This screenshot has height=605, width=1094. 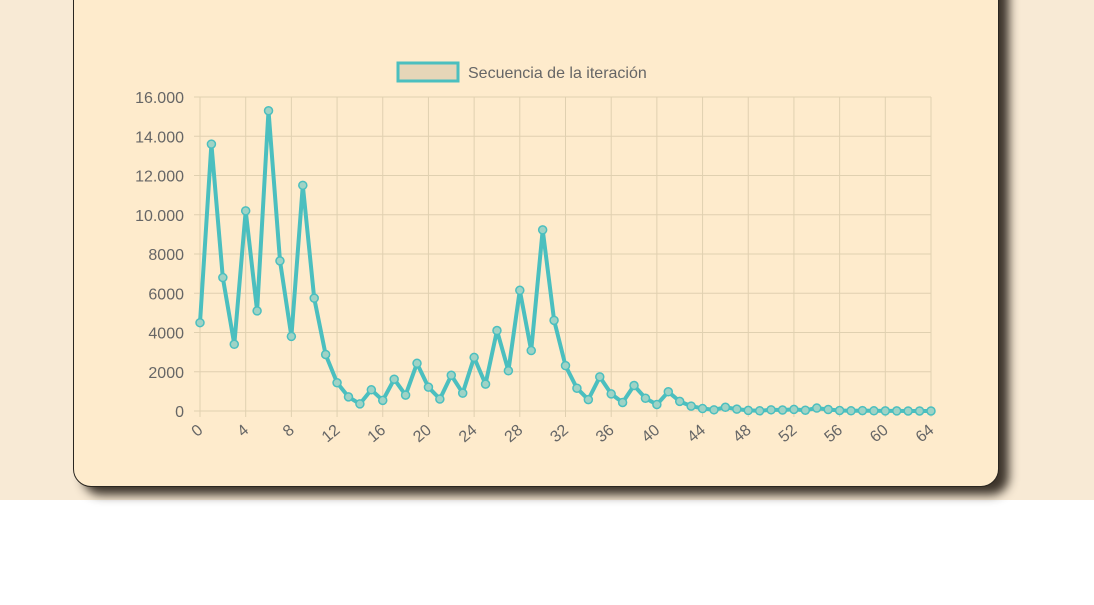 What do you see at coordinates (651, 434) in the screenshot?
I see `x-tick-label: 40` at bounding box center [651, 434].